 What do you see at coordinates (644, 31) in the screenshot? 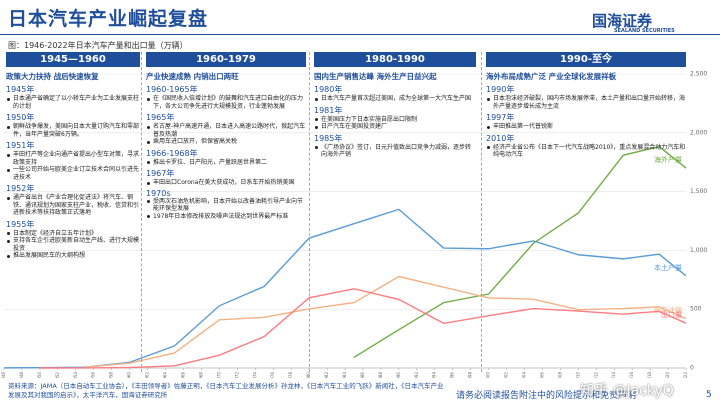
I see `logo-en: SEALAND SECURITIES` at bounding box center [644, 31].